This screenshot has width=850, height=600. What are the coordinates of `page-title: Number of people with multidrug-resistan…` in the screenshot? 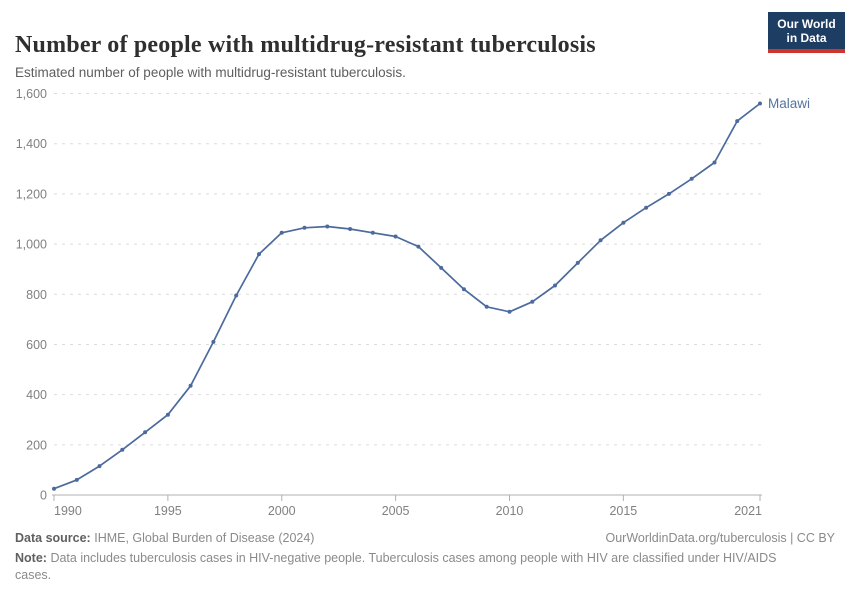 It's located at (305, 45).